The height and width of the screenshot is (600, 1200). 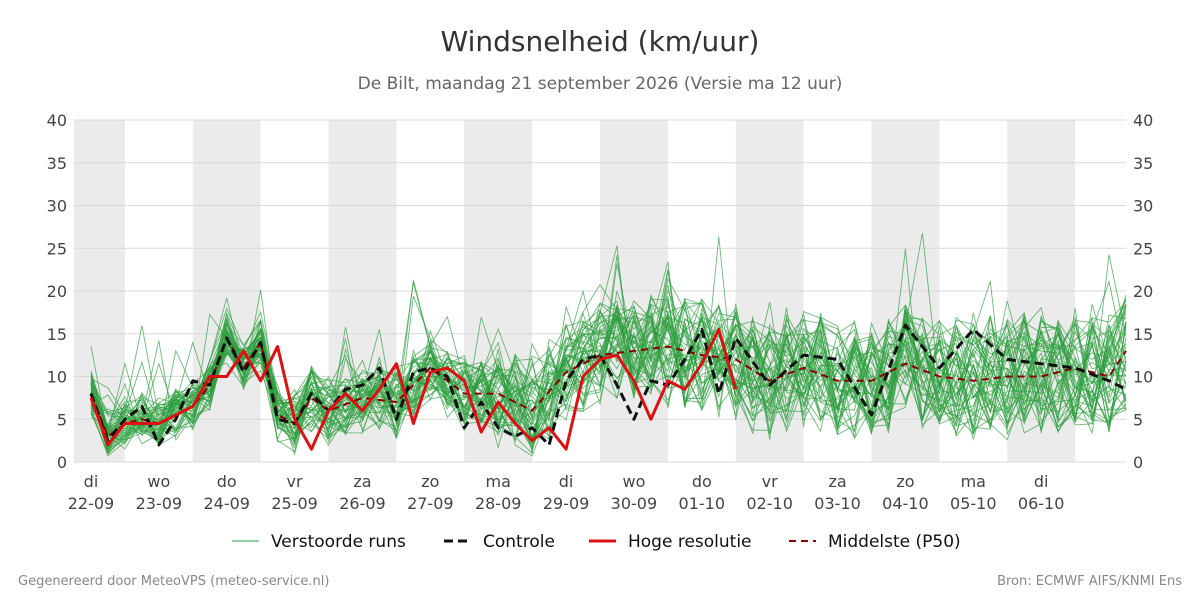 What do you see at coordinates (294, 503) in the screenshot?
I see `x-tick-date: 25-09` at bounding box center [294, 503].